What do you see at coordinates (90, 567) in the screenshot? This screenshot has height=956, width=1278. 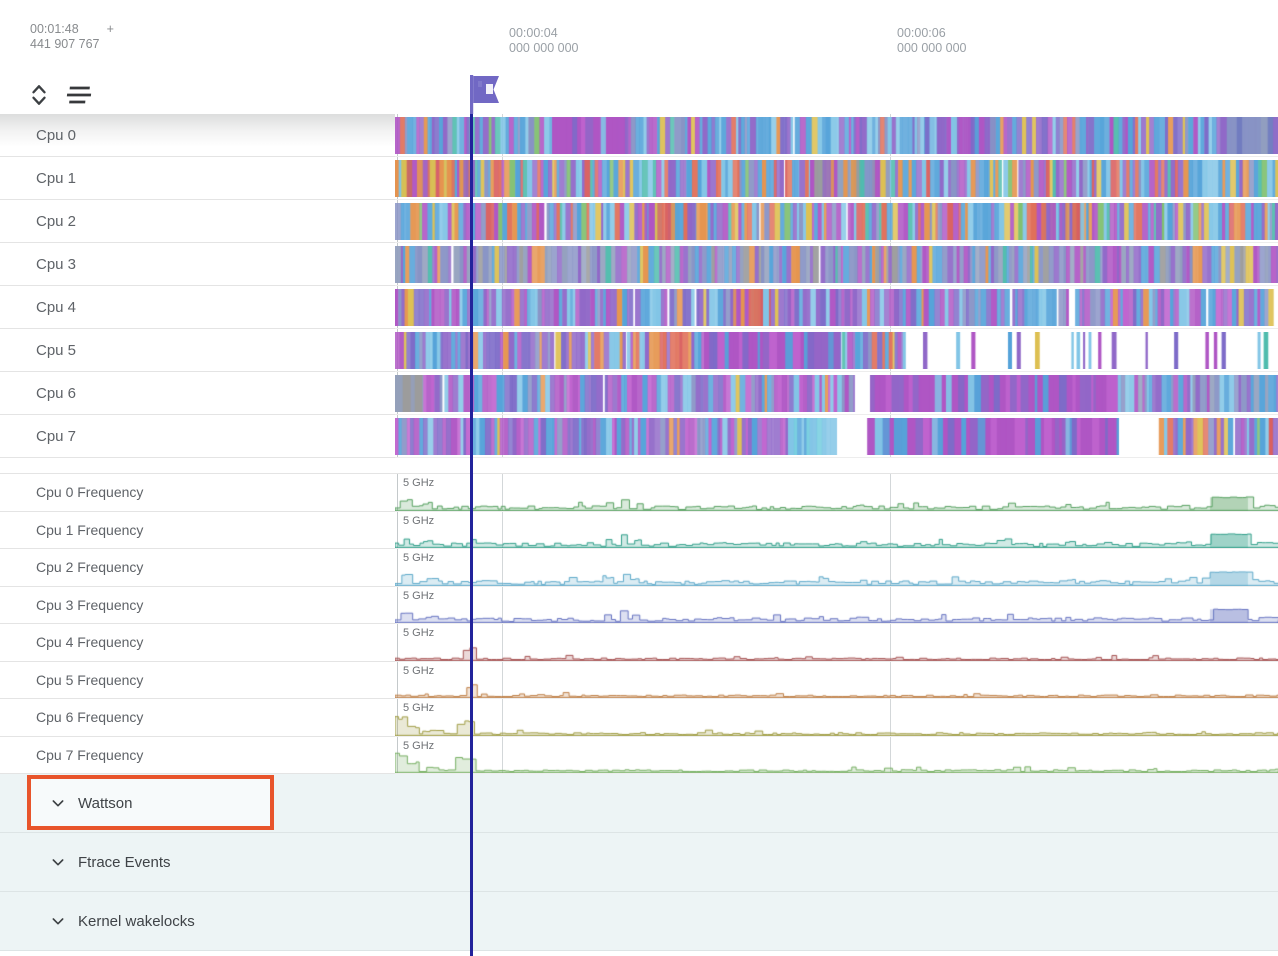 I see `track-label-text: Cpu 2 Frequency` at bounding box center [90, 567].